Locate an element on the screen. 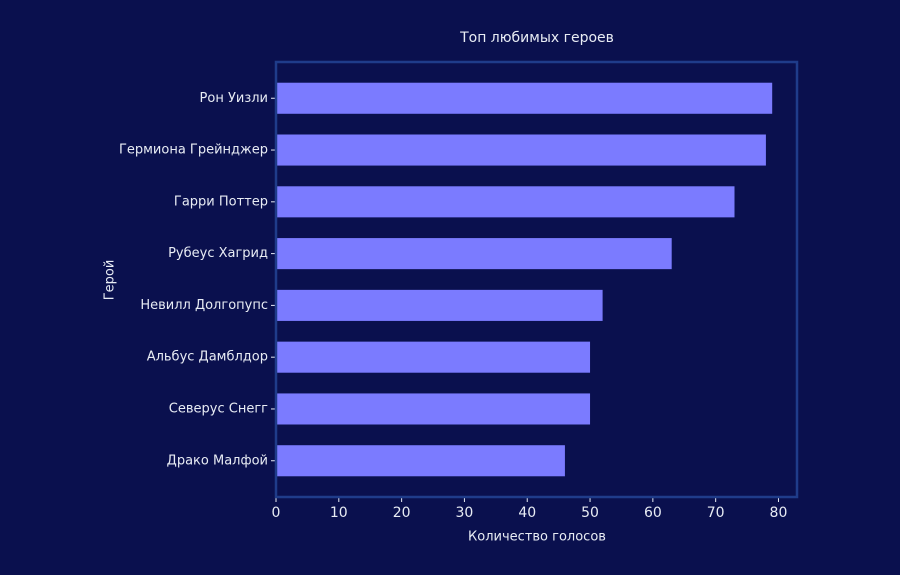 The height and width of the screenshot is (575, 900). y-tick-label: Невилл Долгопупс is located at coordinates (204, 305).